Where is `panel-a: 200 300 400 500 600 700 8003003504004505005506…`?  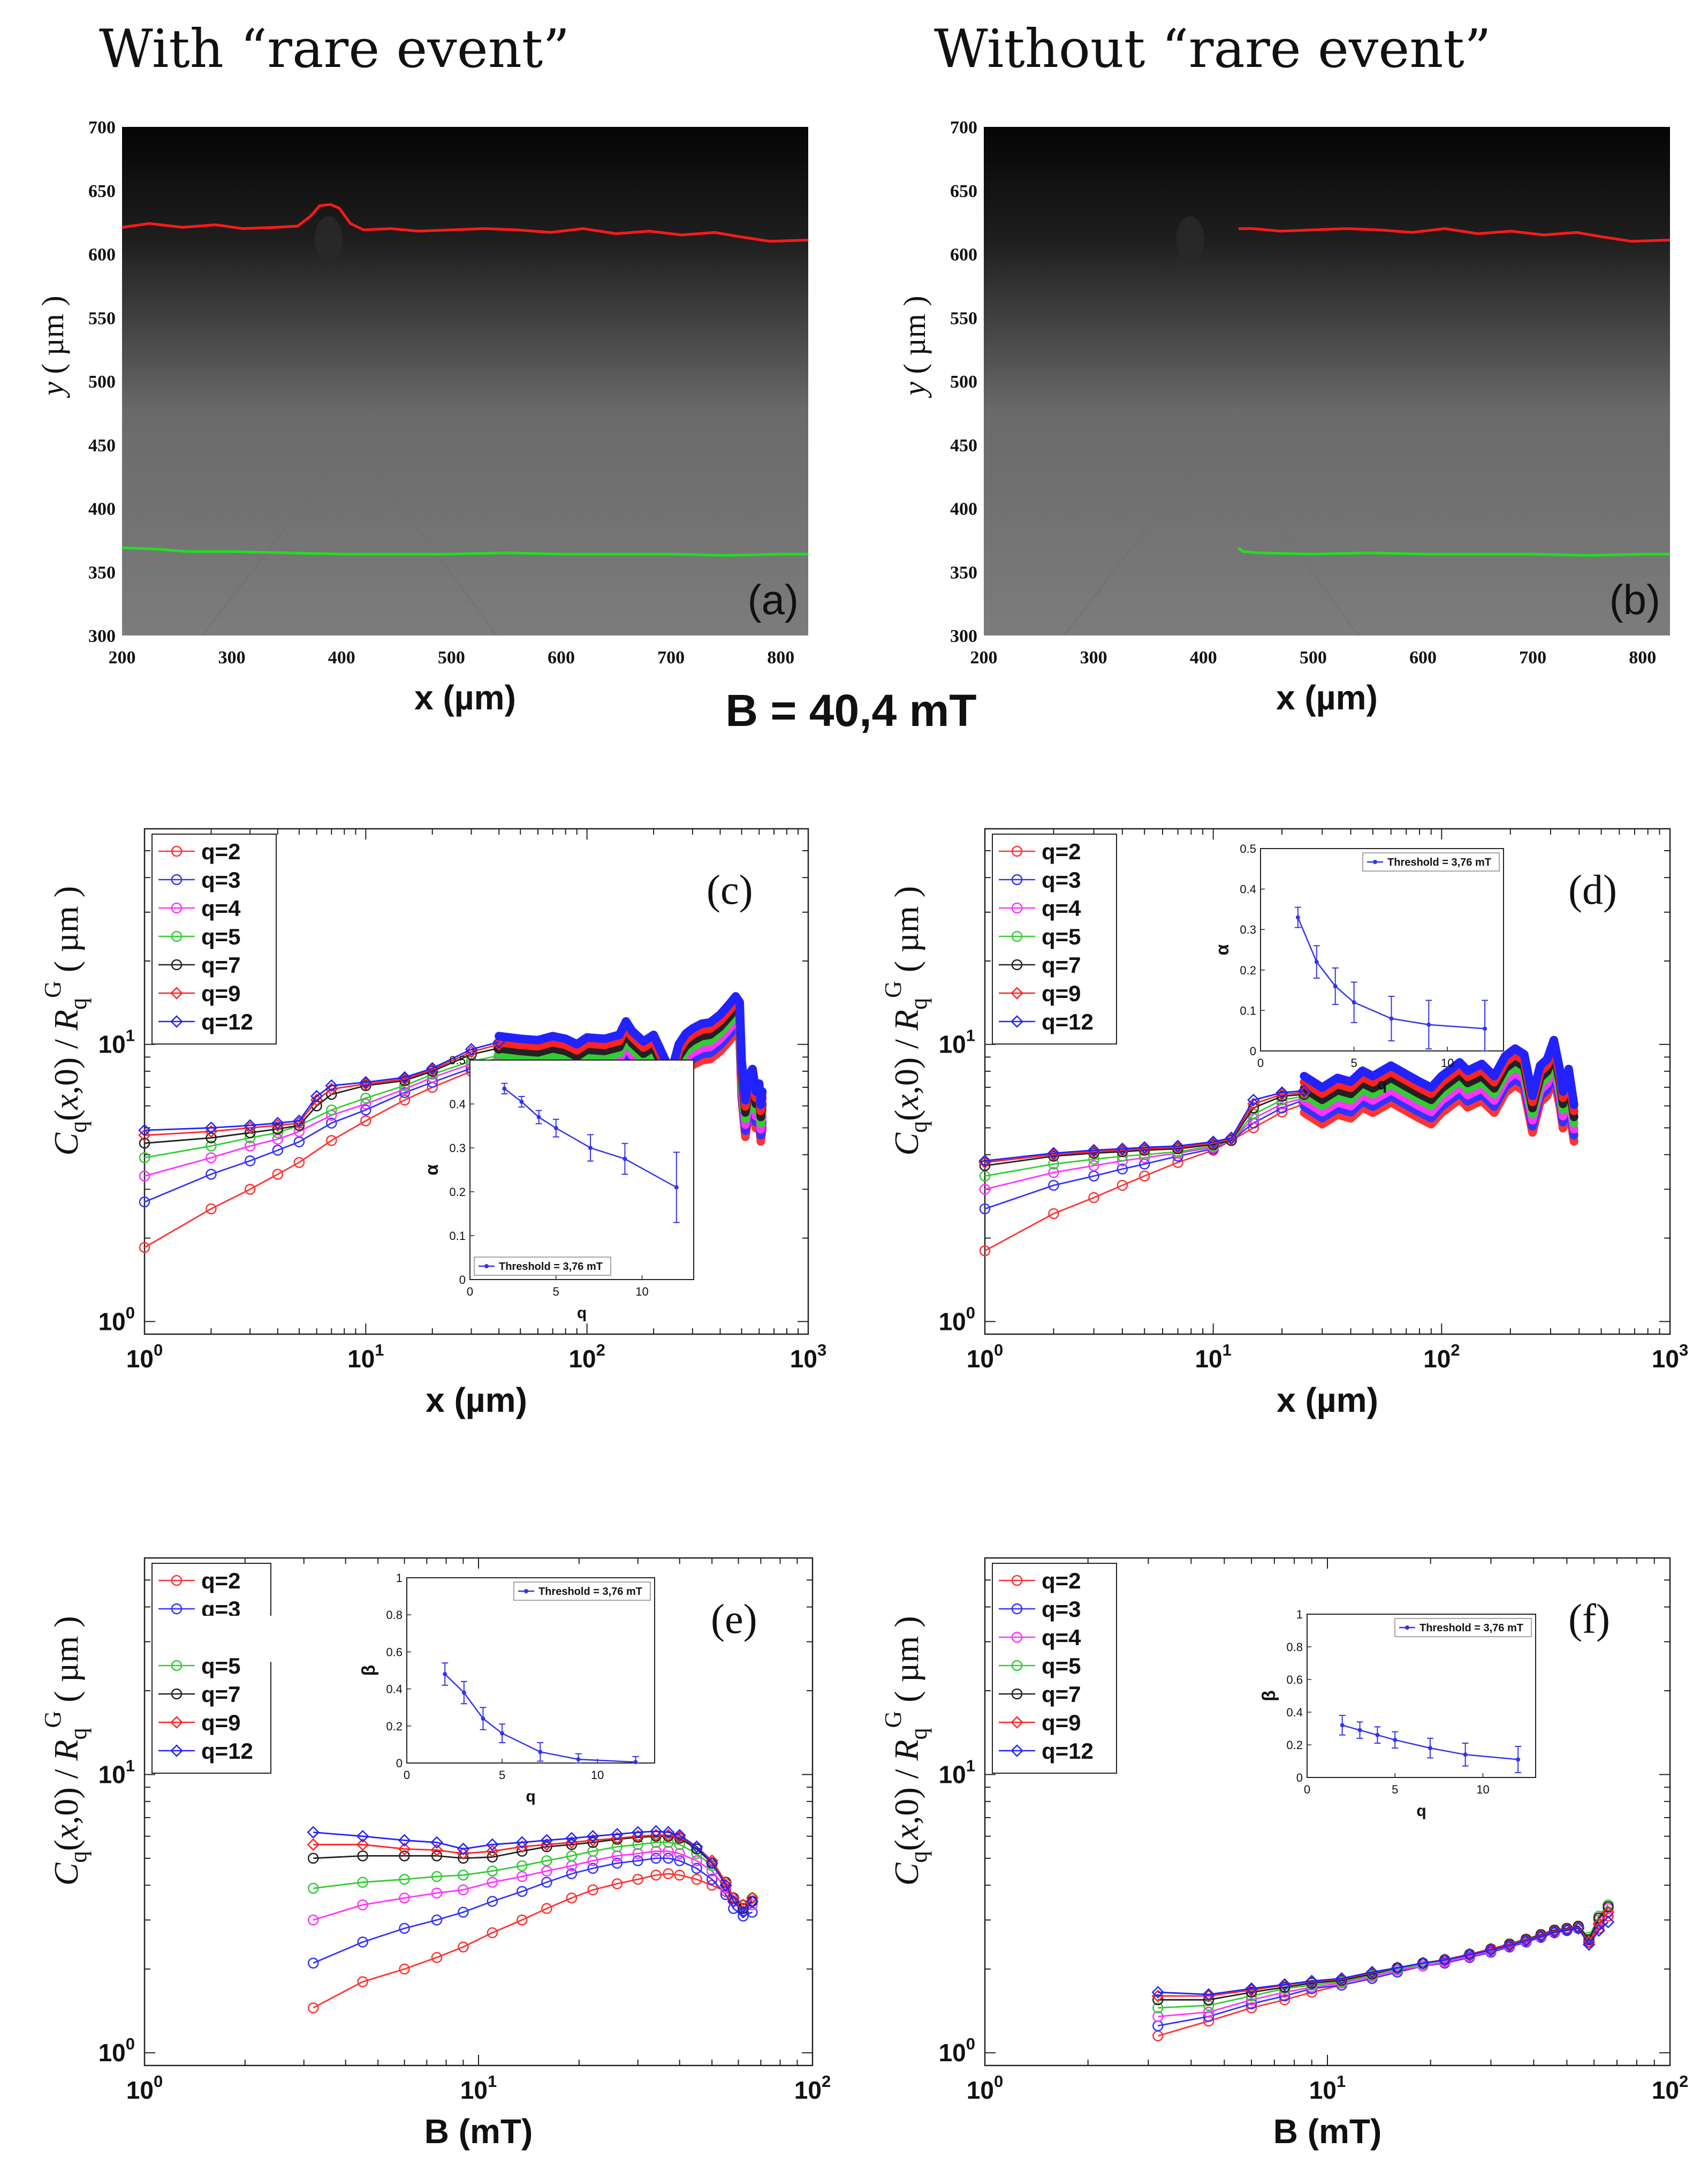
panel-a: 200 300 400 500 600 700 8003003504004505005506… is located at coordinates (421, 368).